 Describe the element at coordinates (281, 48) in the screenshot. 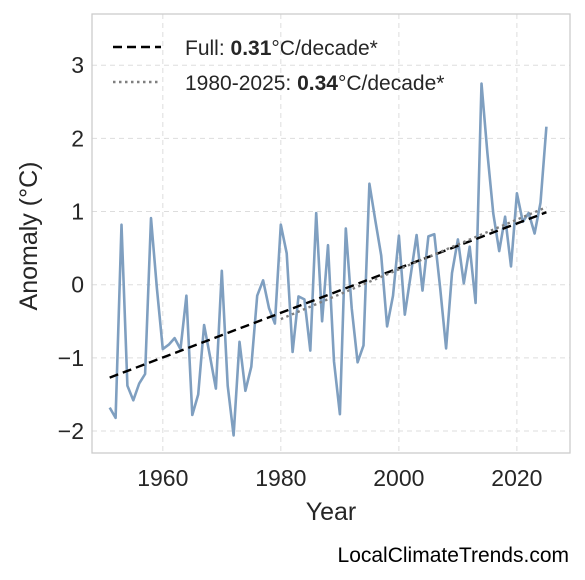

I see `legend-label: Full: 0.31°C/decade*` at that location.